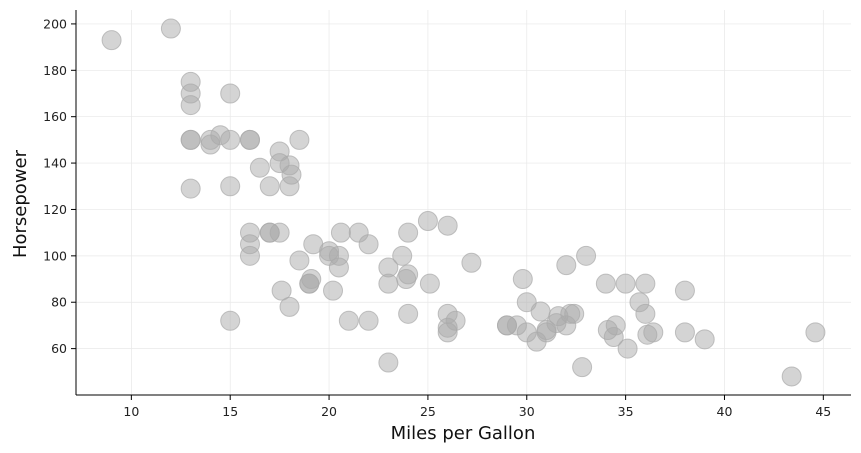 The height and width of the screenshot is (453, 861). Describe the element at coordinates (527, 411) in the screenshot. I see `x-tick-label: 30` at that location.